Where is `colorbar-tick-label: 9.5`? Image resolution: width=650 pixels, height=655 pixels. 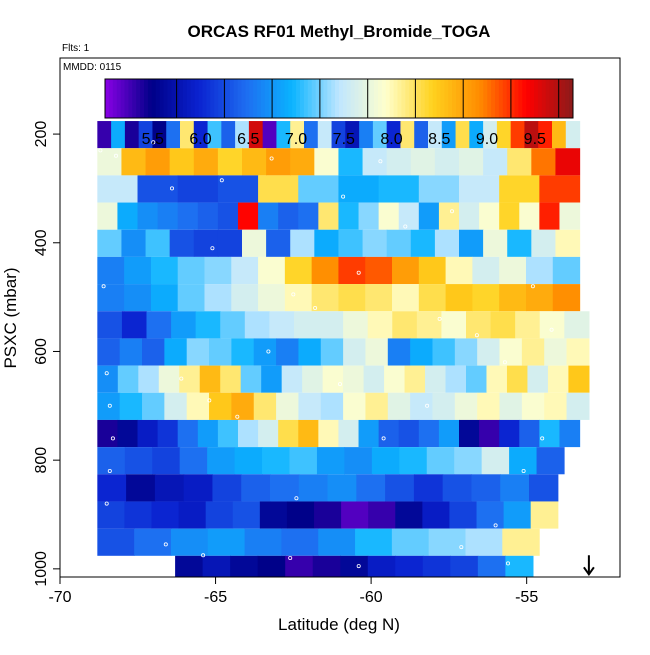
colorbar-tick-label: 9.5 is located at coordinates (535, 139).